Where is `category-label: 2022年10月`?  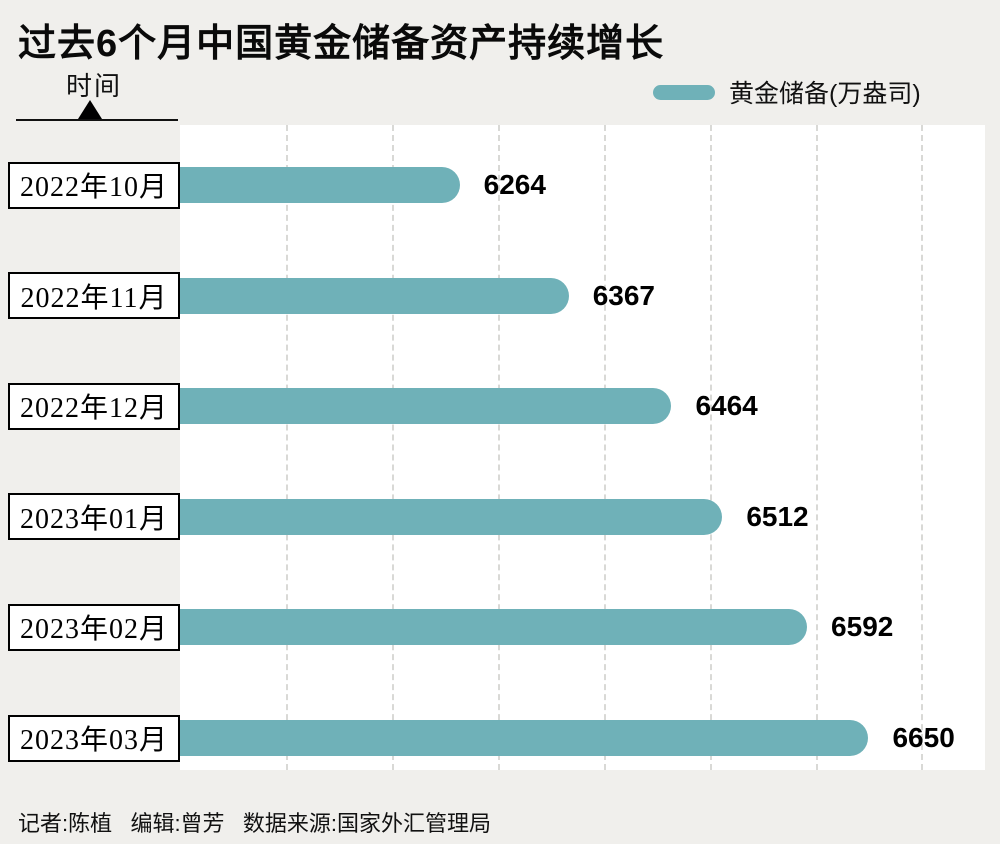
category-label: 2022年10月 is located at coordinates (94, 185).